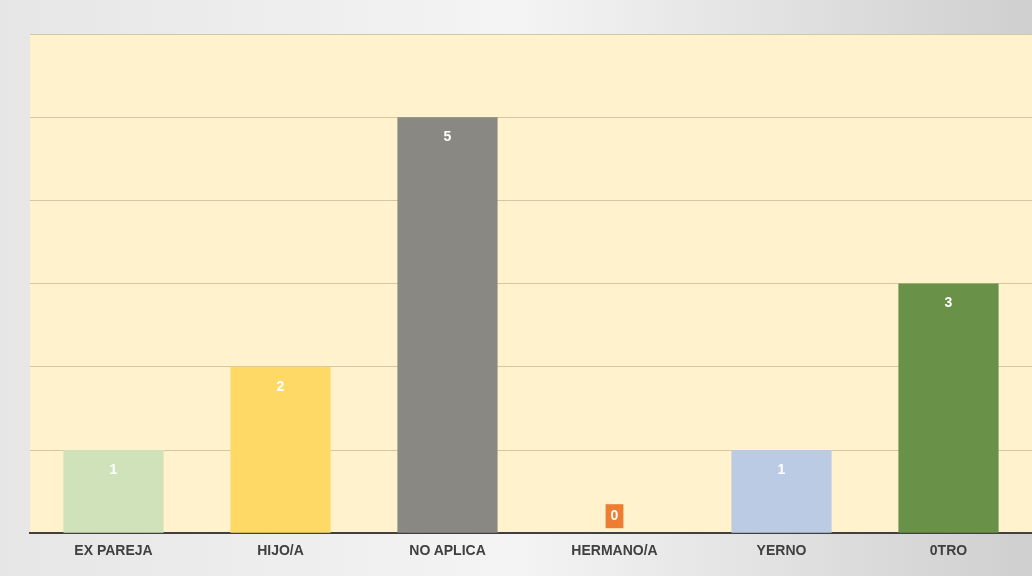 This screenshot has height=576, width=1032. What do you see at coordinates (781, 550) in the screenshot?
I see `x-tick-label: YERNO` at bounding box center [781, 550].